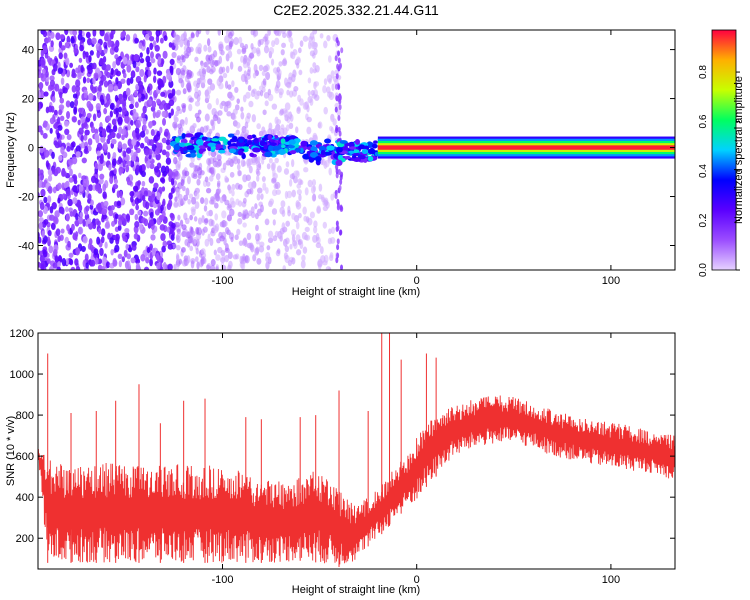 The height and width of the screenshot is (600, 750). Describe the element at coordinates (611, 580) in the screenshot. I see `x-tick-label: 100` at that location.